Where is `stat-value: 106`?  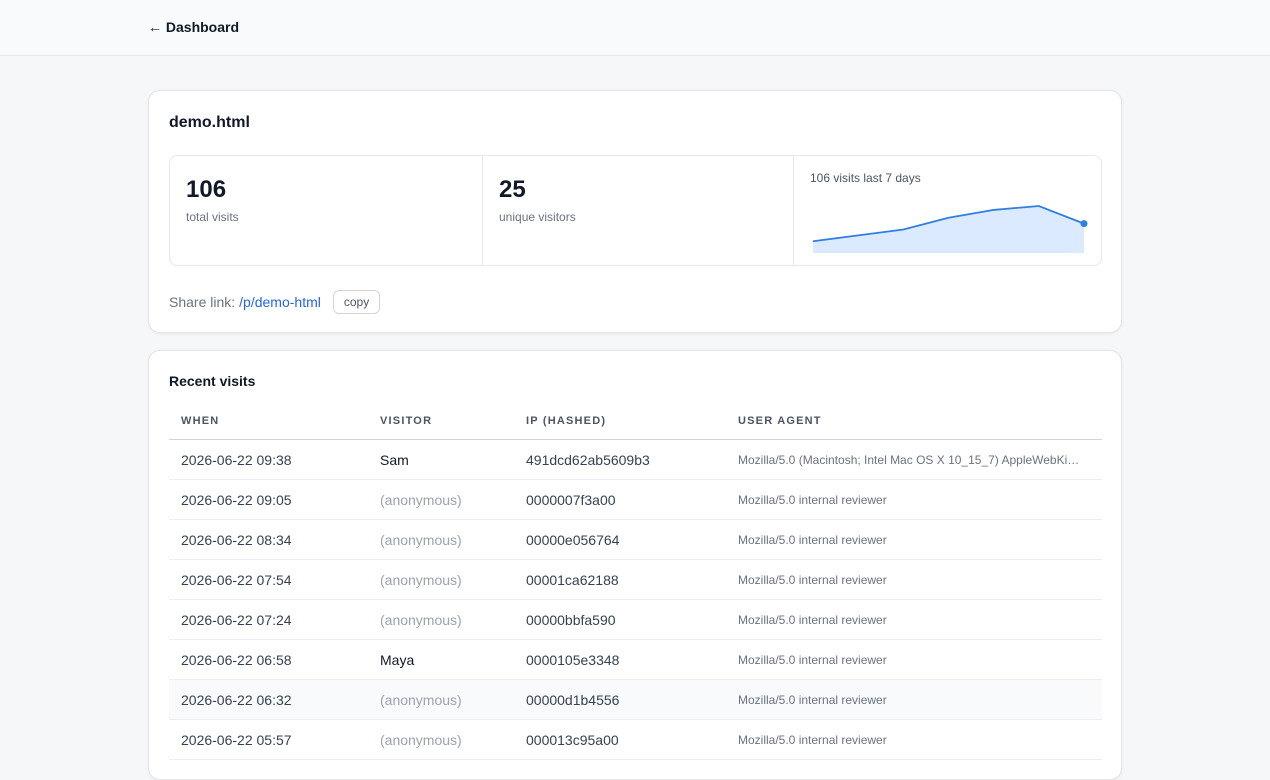 stat-value: 106 is located at coordinates (206, 189).